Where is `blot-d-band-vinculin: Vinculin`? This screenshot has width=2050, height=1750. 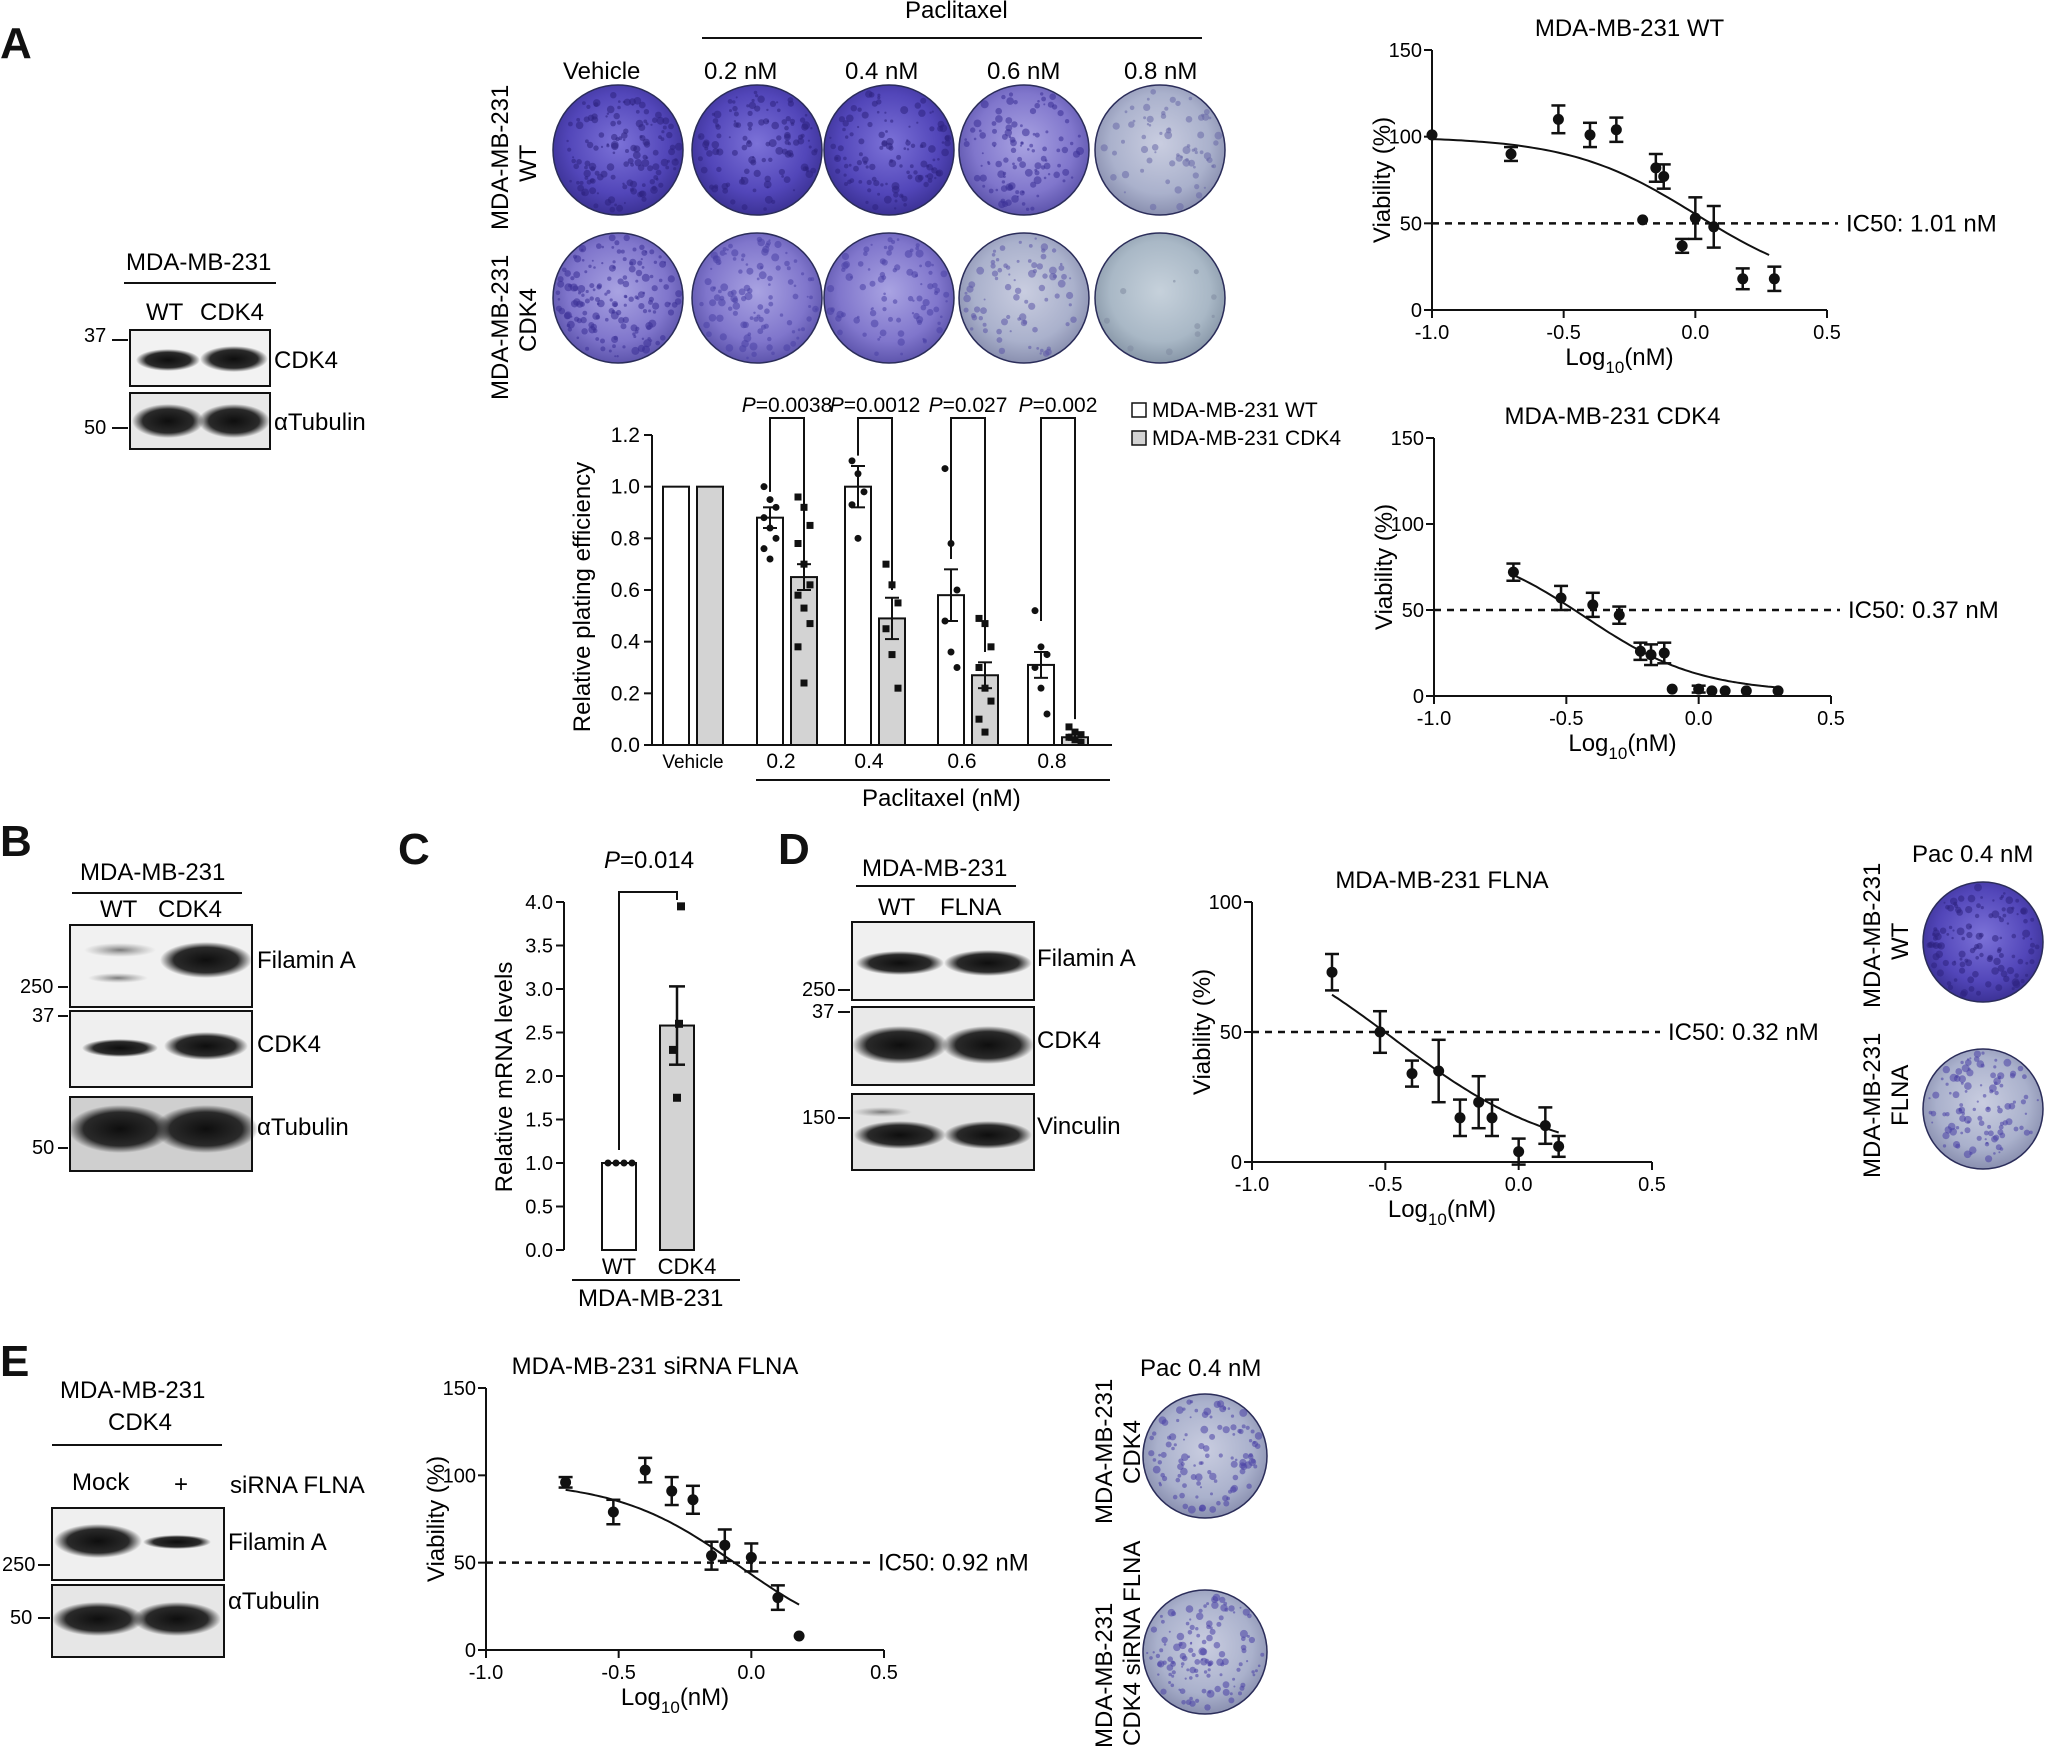
blot-d-band-vinculin: Vinculin is located at coordinates (1079, 1126).